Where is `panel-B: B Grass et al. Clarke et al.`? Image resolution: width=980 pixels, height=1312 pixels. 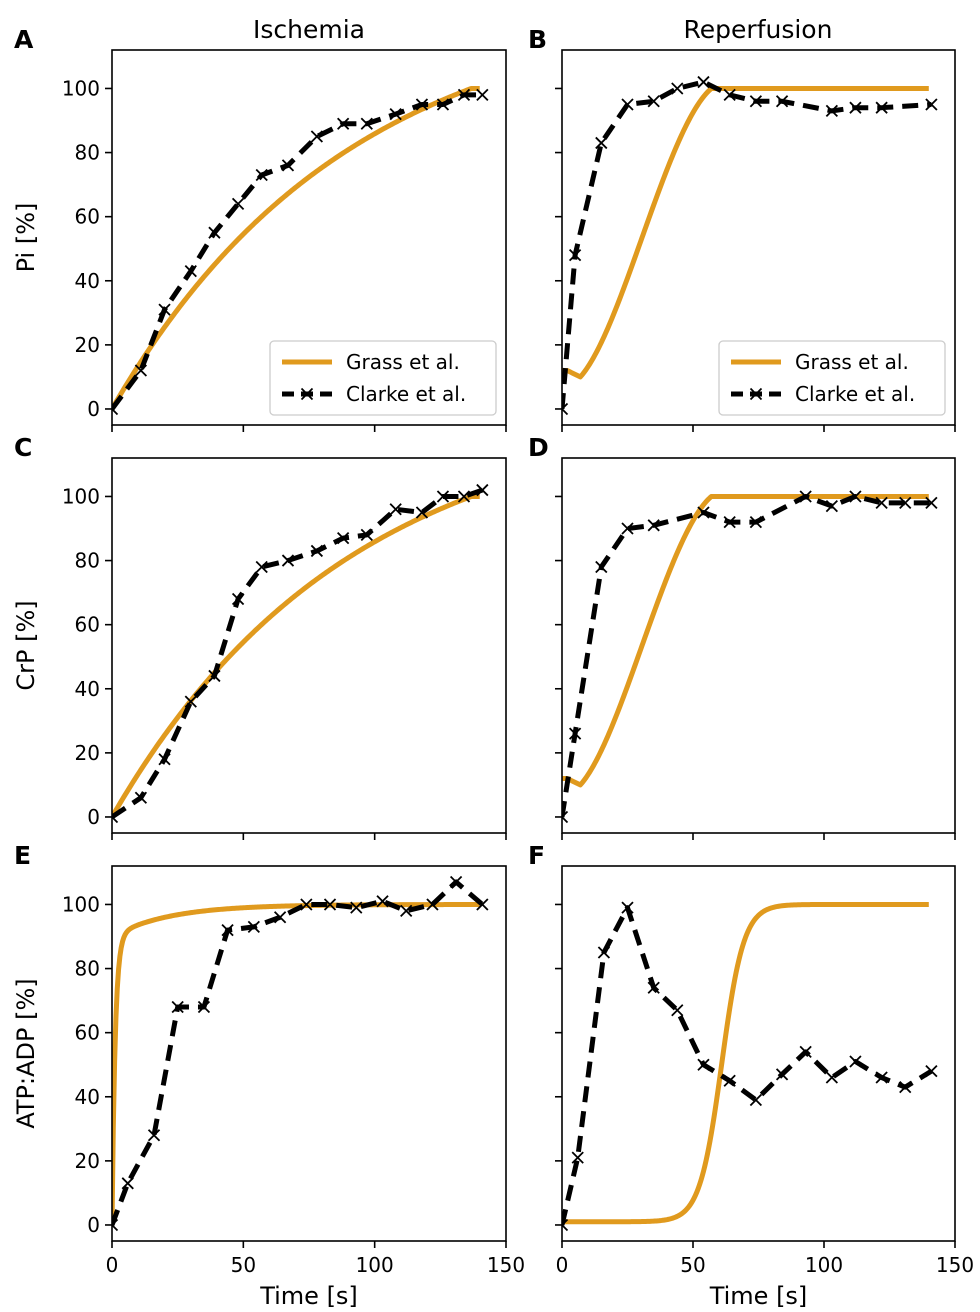
panel-B: B Grass et al. Clarke et al. is located at coordinates (742, 228).